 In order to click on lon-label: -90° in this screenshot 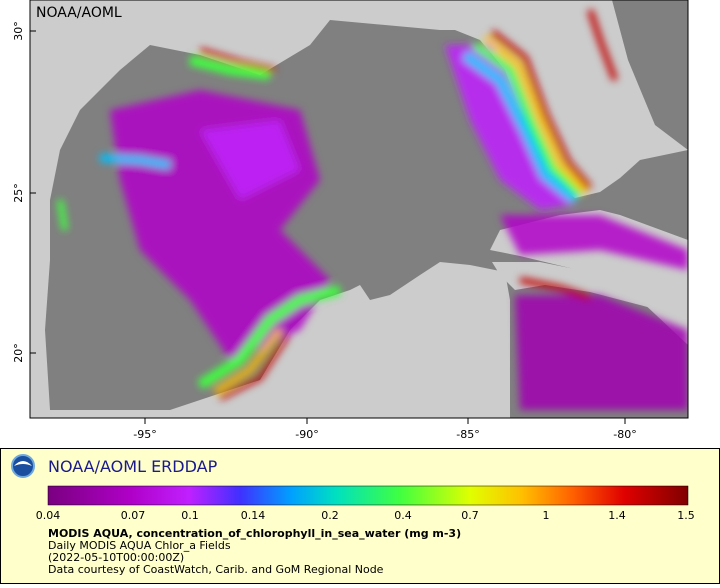, I will do `click(306, 434)`.